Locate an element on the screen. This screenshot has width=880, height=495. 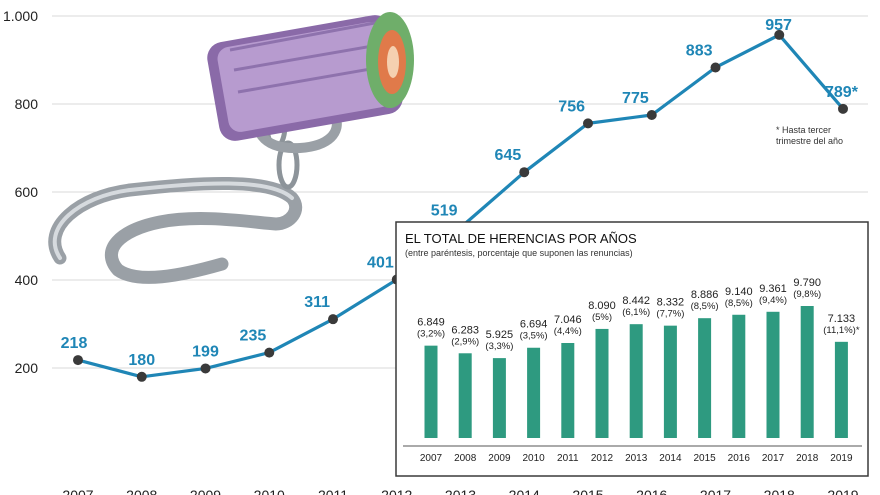
inset-bars is located at coordinates (636, 372).